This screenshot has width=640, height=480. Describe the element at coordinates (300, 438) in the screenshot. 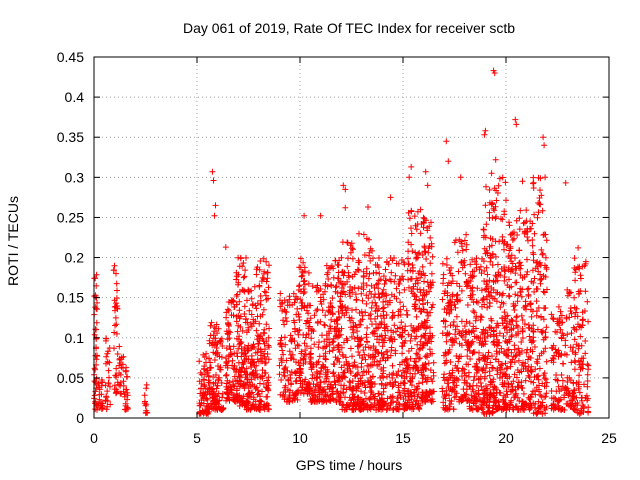

I see `x-tick-label: 10` at that location.